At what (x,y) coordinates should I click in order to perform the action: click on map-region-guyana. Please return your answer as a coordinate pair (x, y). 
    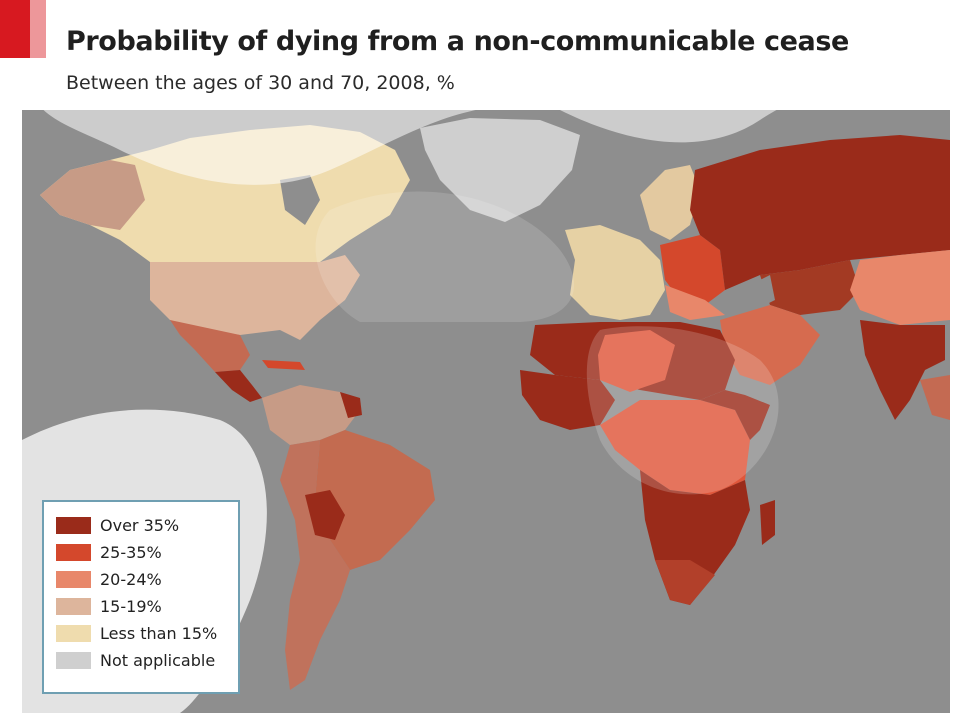
    Looking at the image, I should click on (351, 405).